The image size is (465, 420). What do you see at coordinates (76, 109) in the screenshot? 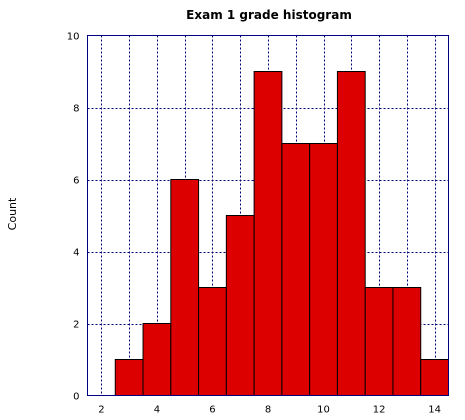
I see `y-tick-label: 8` at bounding box center [76, 109].